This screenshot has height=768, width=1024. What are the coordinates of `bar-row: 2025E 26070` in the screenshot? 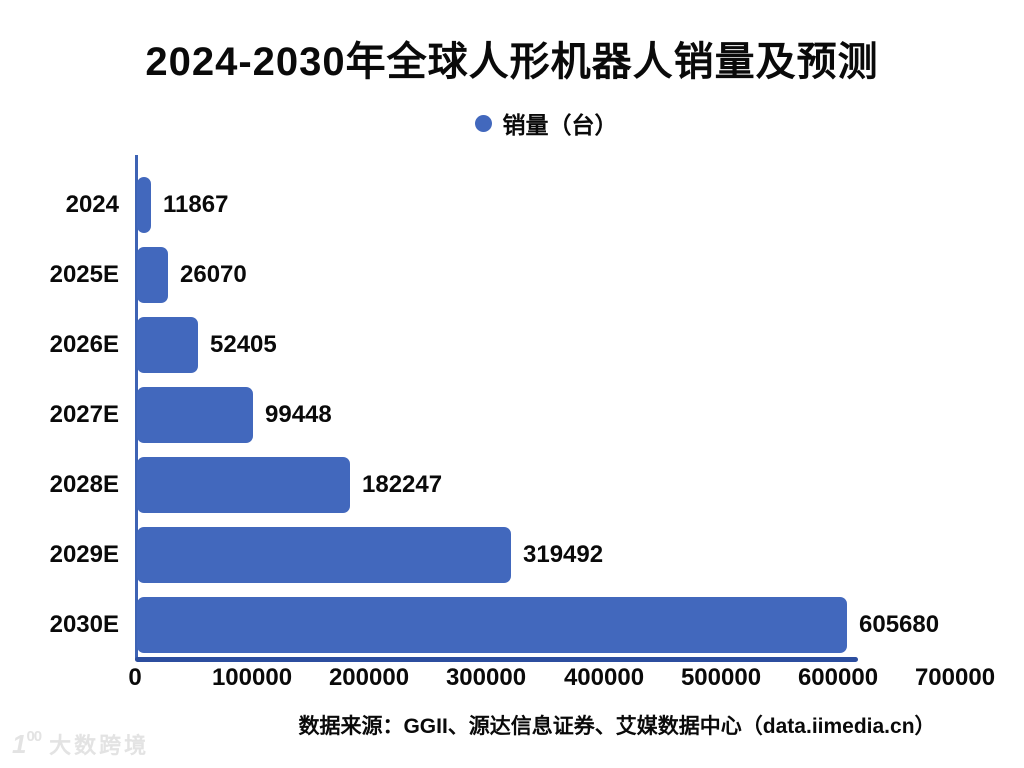 It's located at (512, 275).